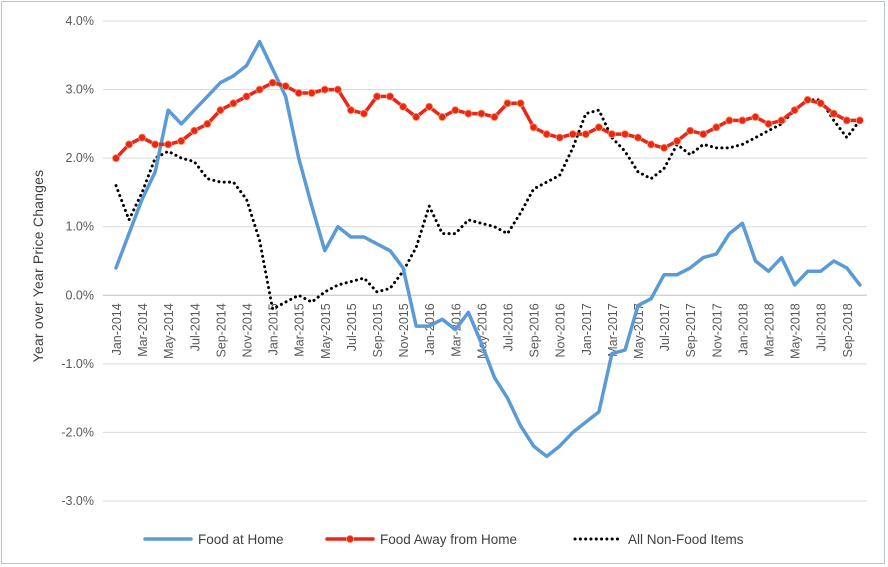  I want to click on x-tick-label: Jan-2016, so click(430, 329).